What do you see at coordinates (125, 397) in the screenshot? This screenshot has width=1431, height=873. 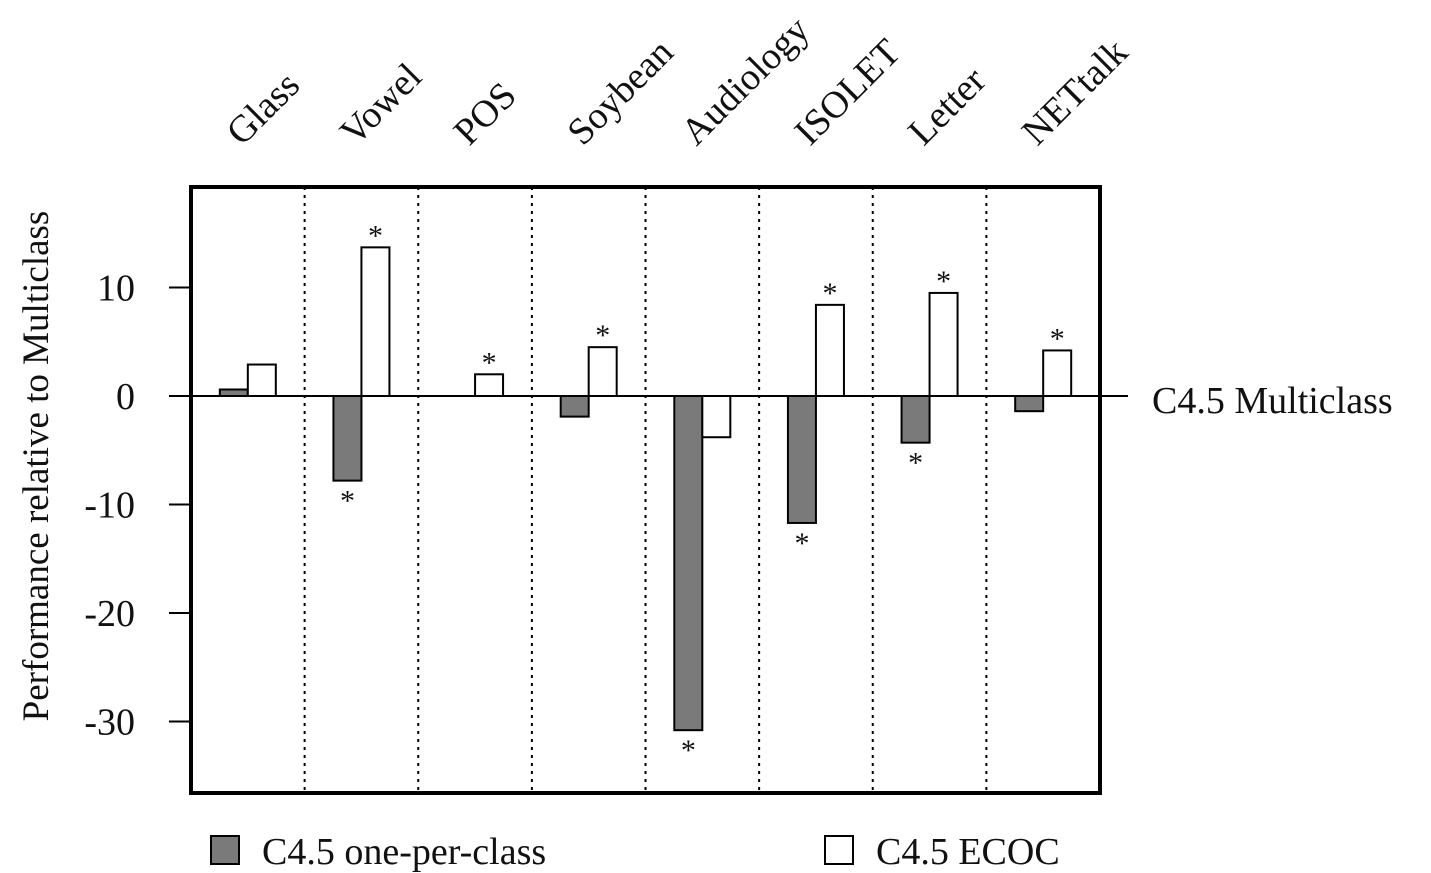 I see `y-tick-label: 0` at bounding box center [125, 397].